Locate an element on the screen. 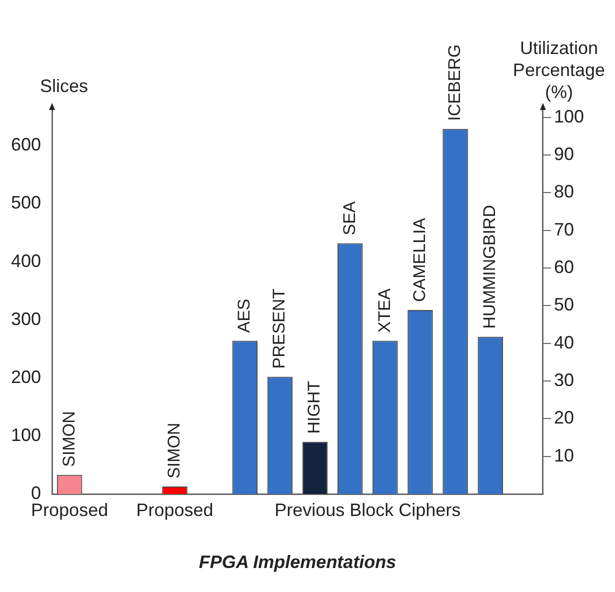 This screenshot has width=615, height=592. x-tick-label: CAMELLIA is located at coordinates (419, 259).